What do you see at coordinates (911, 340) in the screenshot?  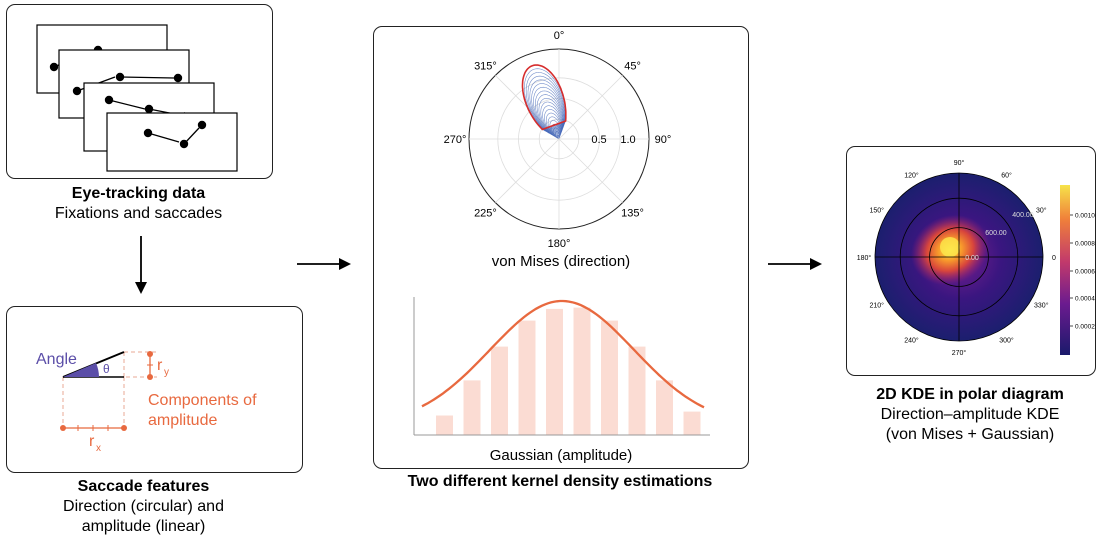 I see `kde2d-angle-label: 240°` at bounding box center [911, 340].